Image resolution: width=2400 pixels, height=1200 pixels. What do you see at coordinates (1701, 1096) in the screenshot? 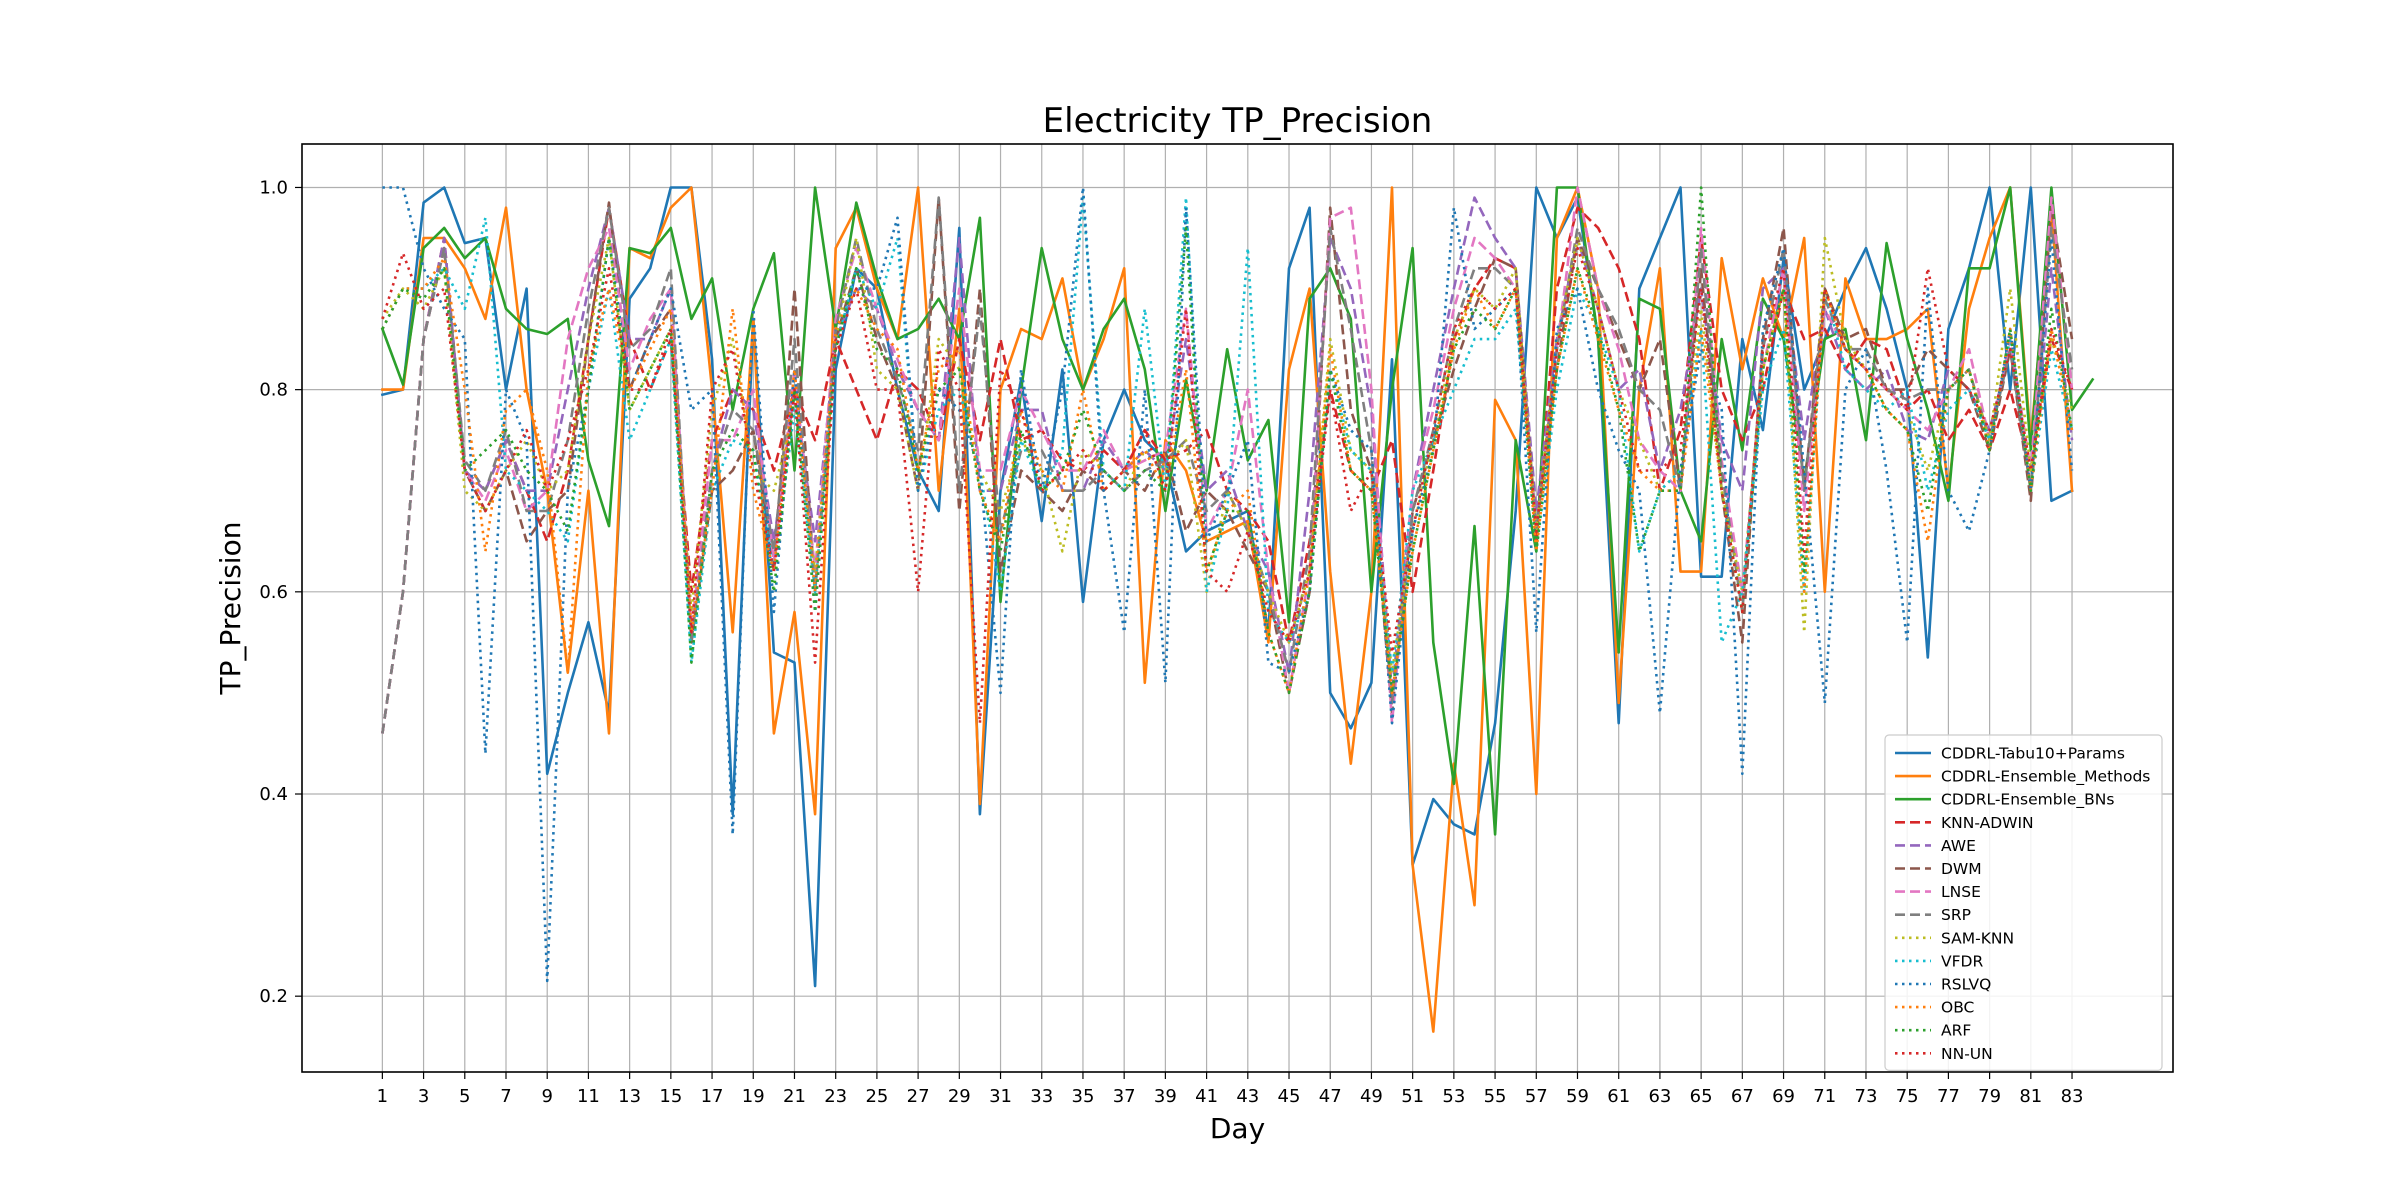
I see `x-tick-label: 65` at bounding box center [1701, 1096].